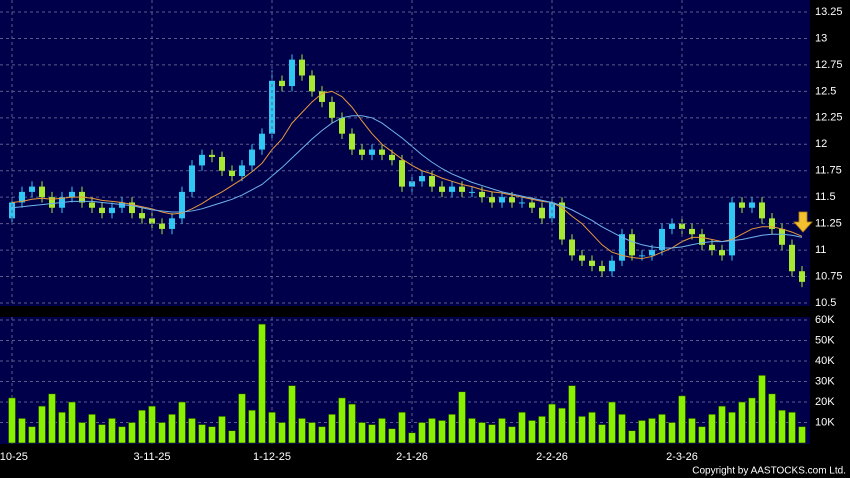 This screenshot has height=478, width=850. What do you see at coordinates (825, 381) in the screenshot?
I see `y-tick-label: 30K` at bounding box center [825, 381].